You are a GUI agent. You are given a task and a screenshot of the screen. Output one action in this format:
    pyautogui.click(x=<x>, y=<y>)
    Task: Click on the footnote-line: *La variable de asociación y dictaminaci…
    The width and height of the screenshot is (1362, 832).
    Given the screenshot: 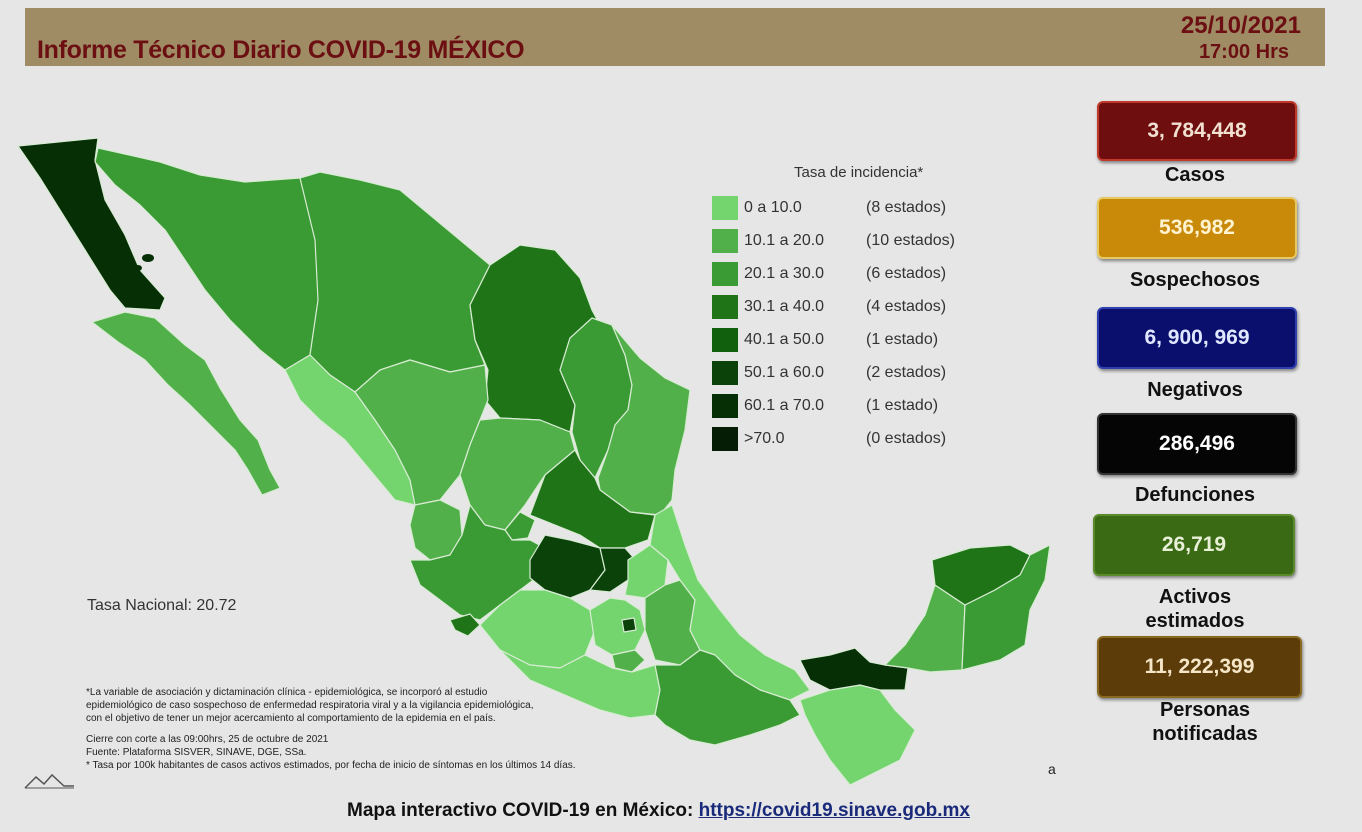 What is the action you would take?
    pyautogui.click(x=287, y=692)
    